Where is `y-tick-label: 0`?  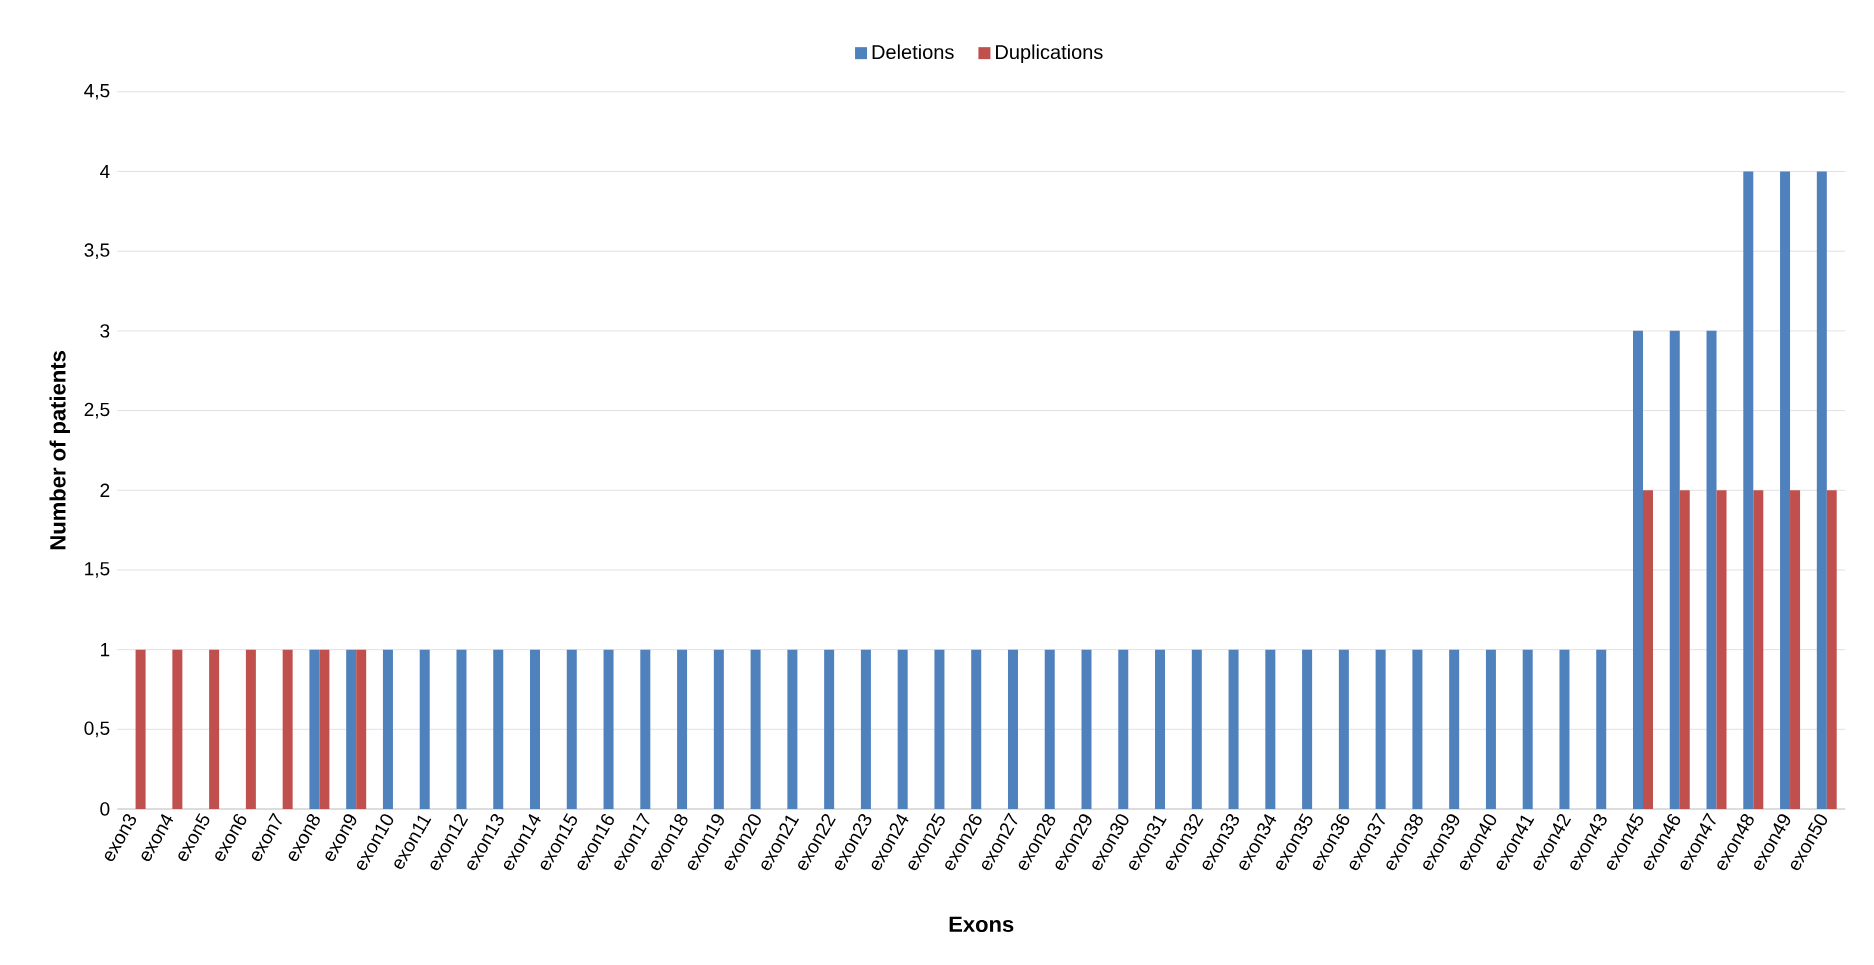 y-tick-label: 0 is located at coordinates (105, 809).